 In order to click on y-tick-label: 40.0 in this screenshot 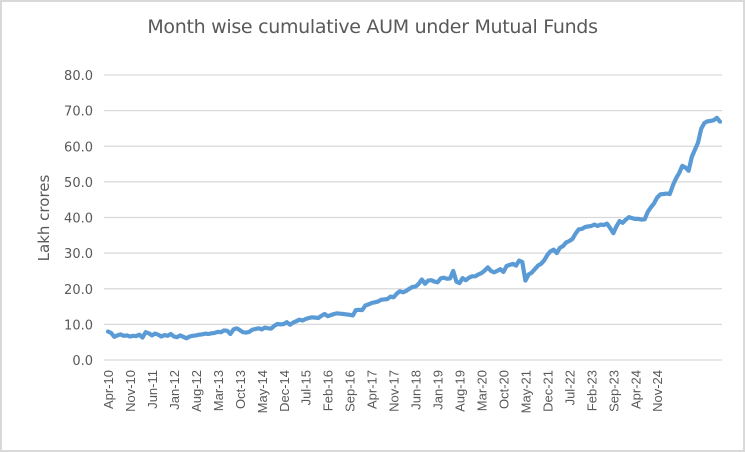, I will do `click(78, 219)`.